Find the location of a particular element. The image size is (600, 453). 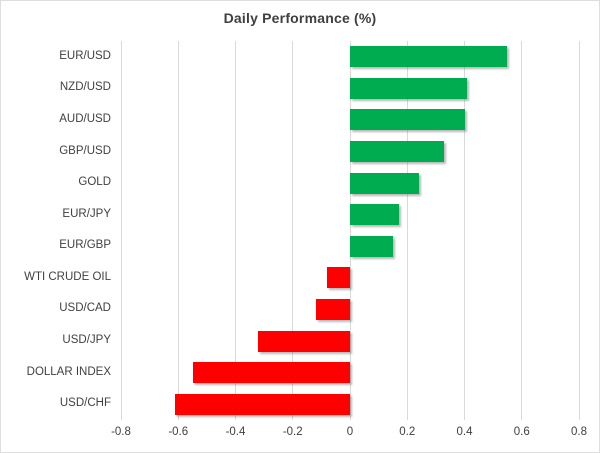

x-tick-label: 0.6 is located at coordinates (521, 432).